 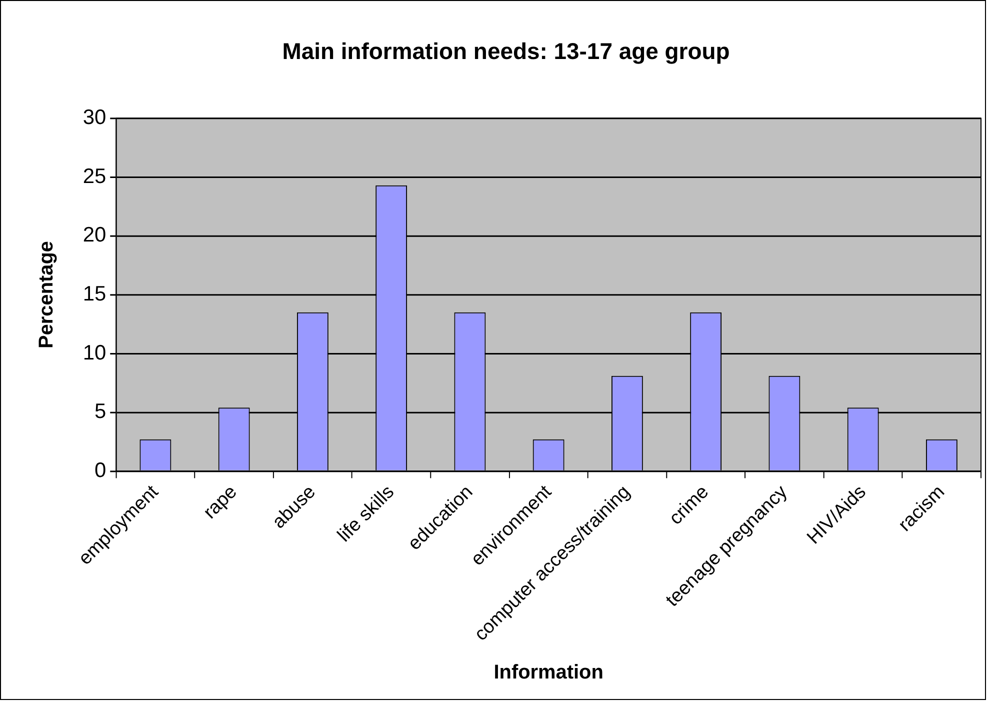 I want to click on chart-title: Main information needs: 13-17 age group, so click(x=506, y=51).